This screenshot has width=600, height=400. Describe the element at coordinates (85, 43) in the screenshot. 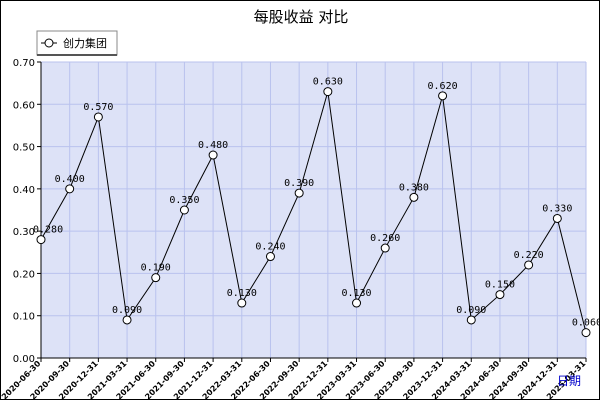

I see `legend-series-name: 创力集团` at that location.